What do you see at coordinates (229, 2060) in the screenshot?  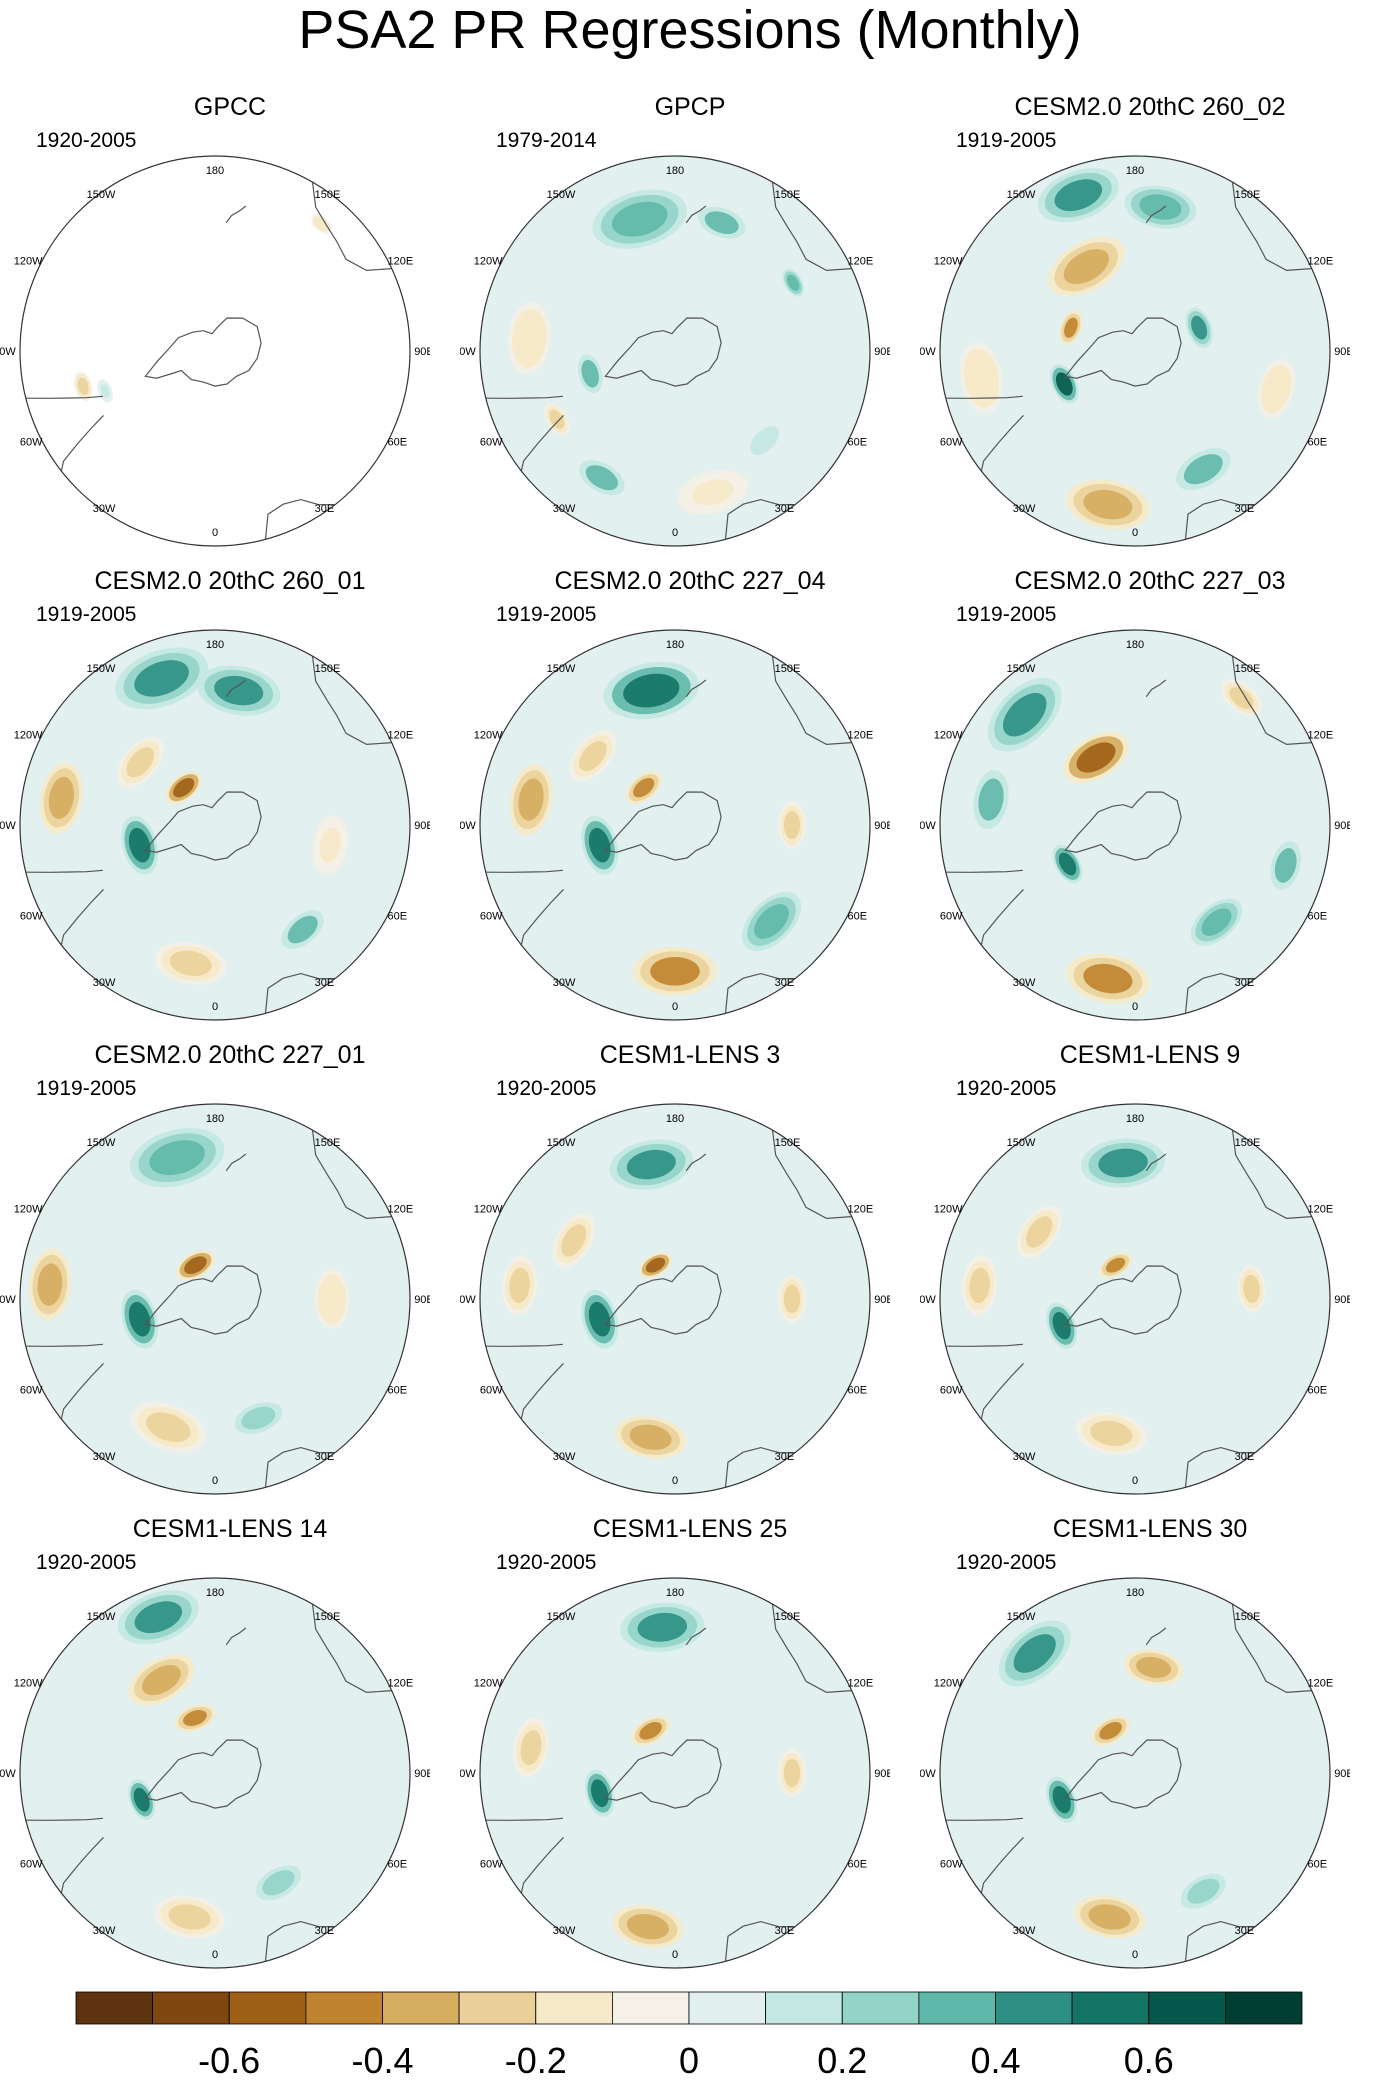 I see `colorbar-tick-label: -0.6` at bounding box center [229, 2060].